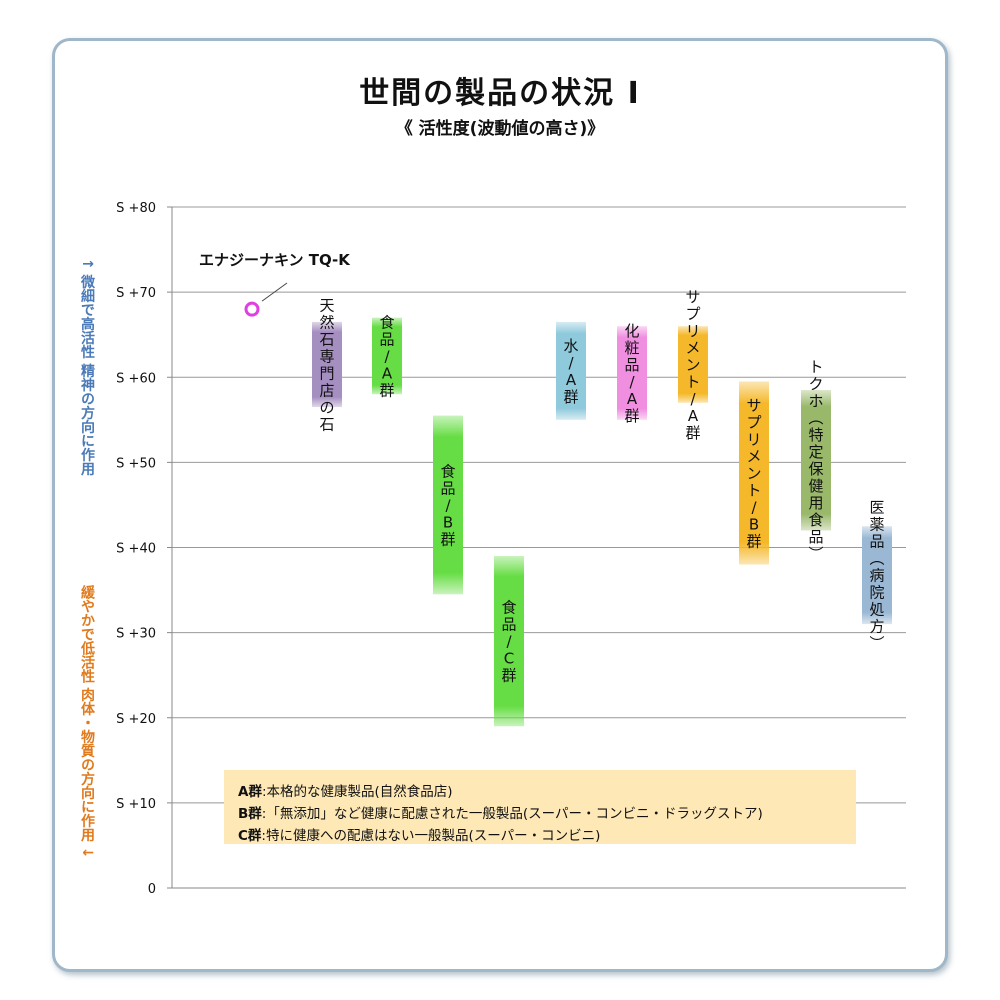  I want to click on legend-box, so click(540, 807).